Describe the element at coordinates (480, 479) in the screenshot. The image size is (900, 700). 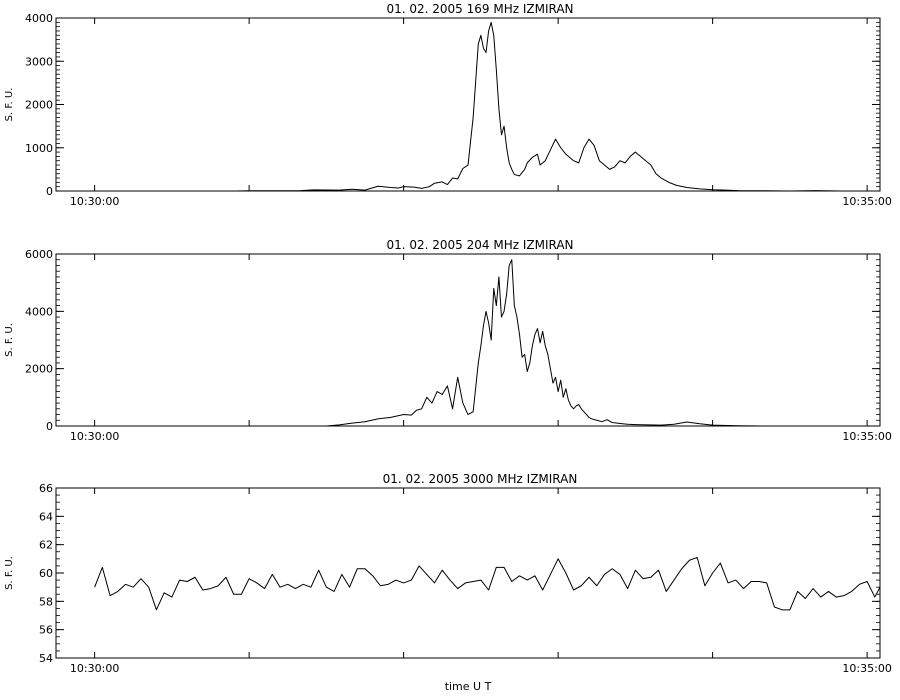
I see `chart-title: 01. 02. 2005 3000 MHz IZMIRAN` at that location.